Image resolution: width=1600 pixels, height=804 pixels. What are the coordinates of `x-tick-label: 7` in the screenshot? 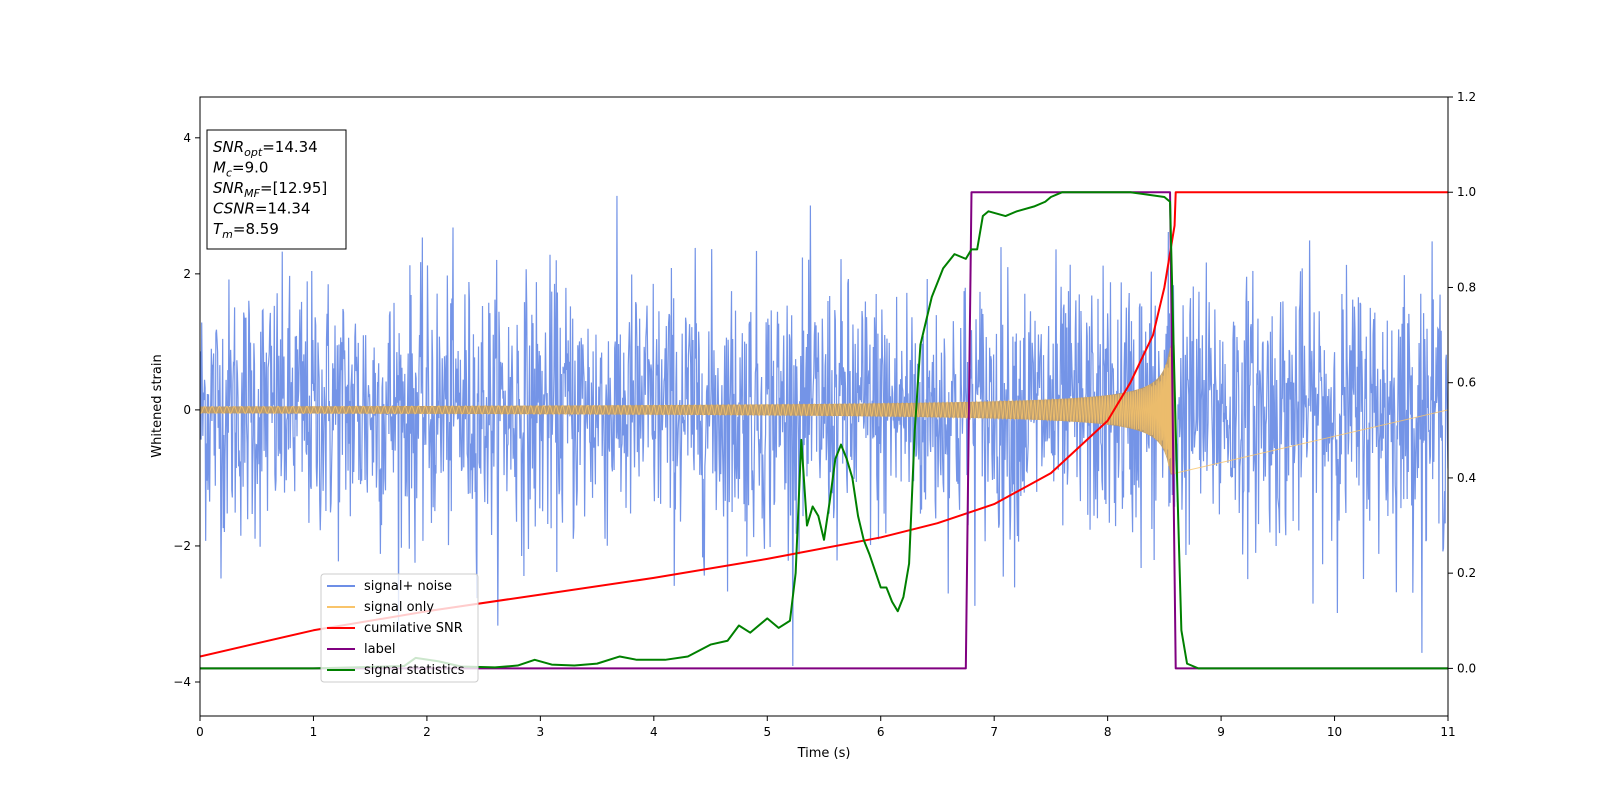 It's located at (994, 732).